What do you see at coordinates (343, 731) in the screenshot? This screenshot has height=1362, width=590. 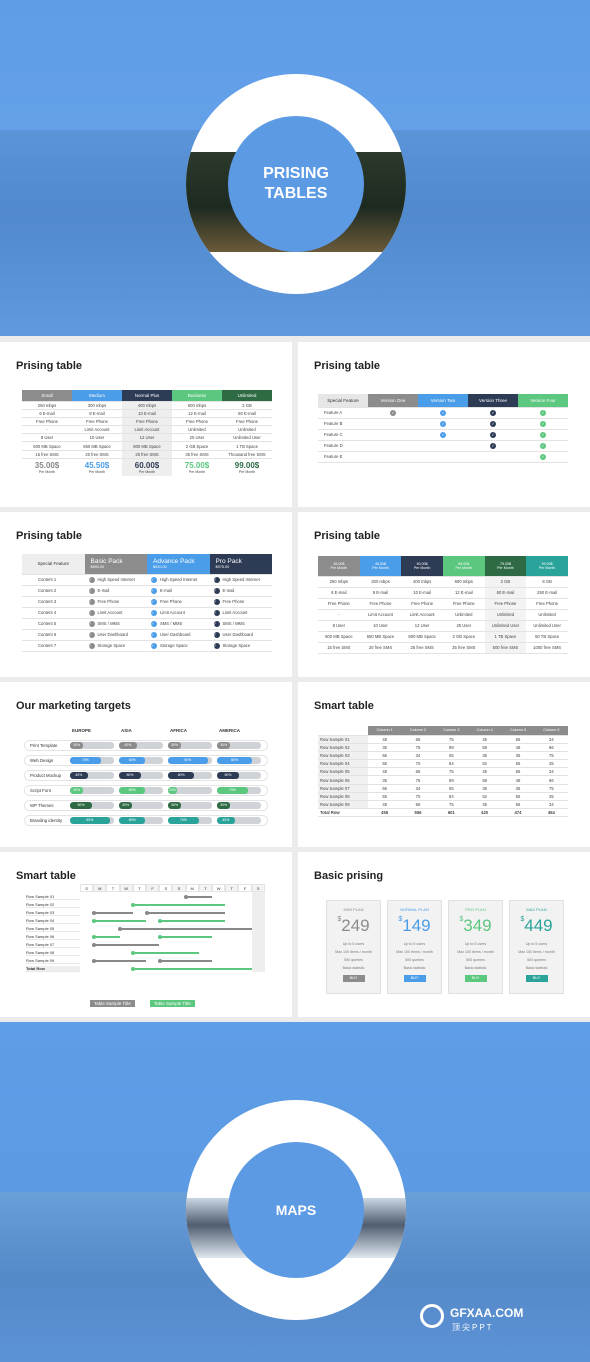 I see `corner-header` at bounding box center [343, 731].